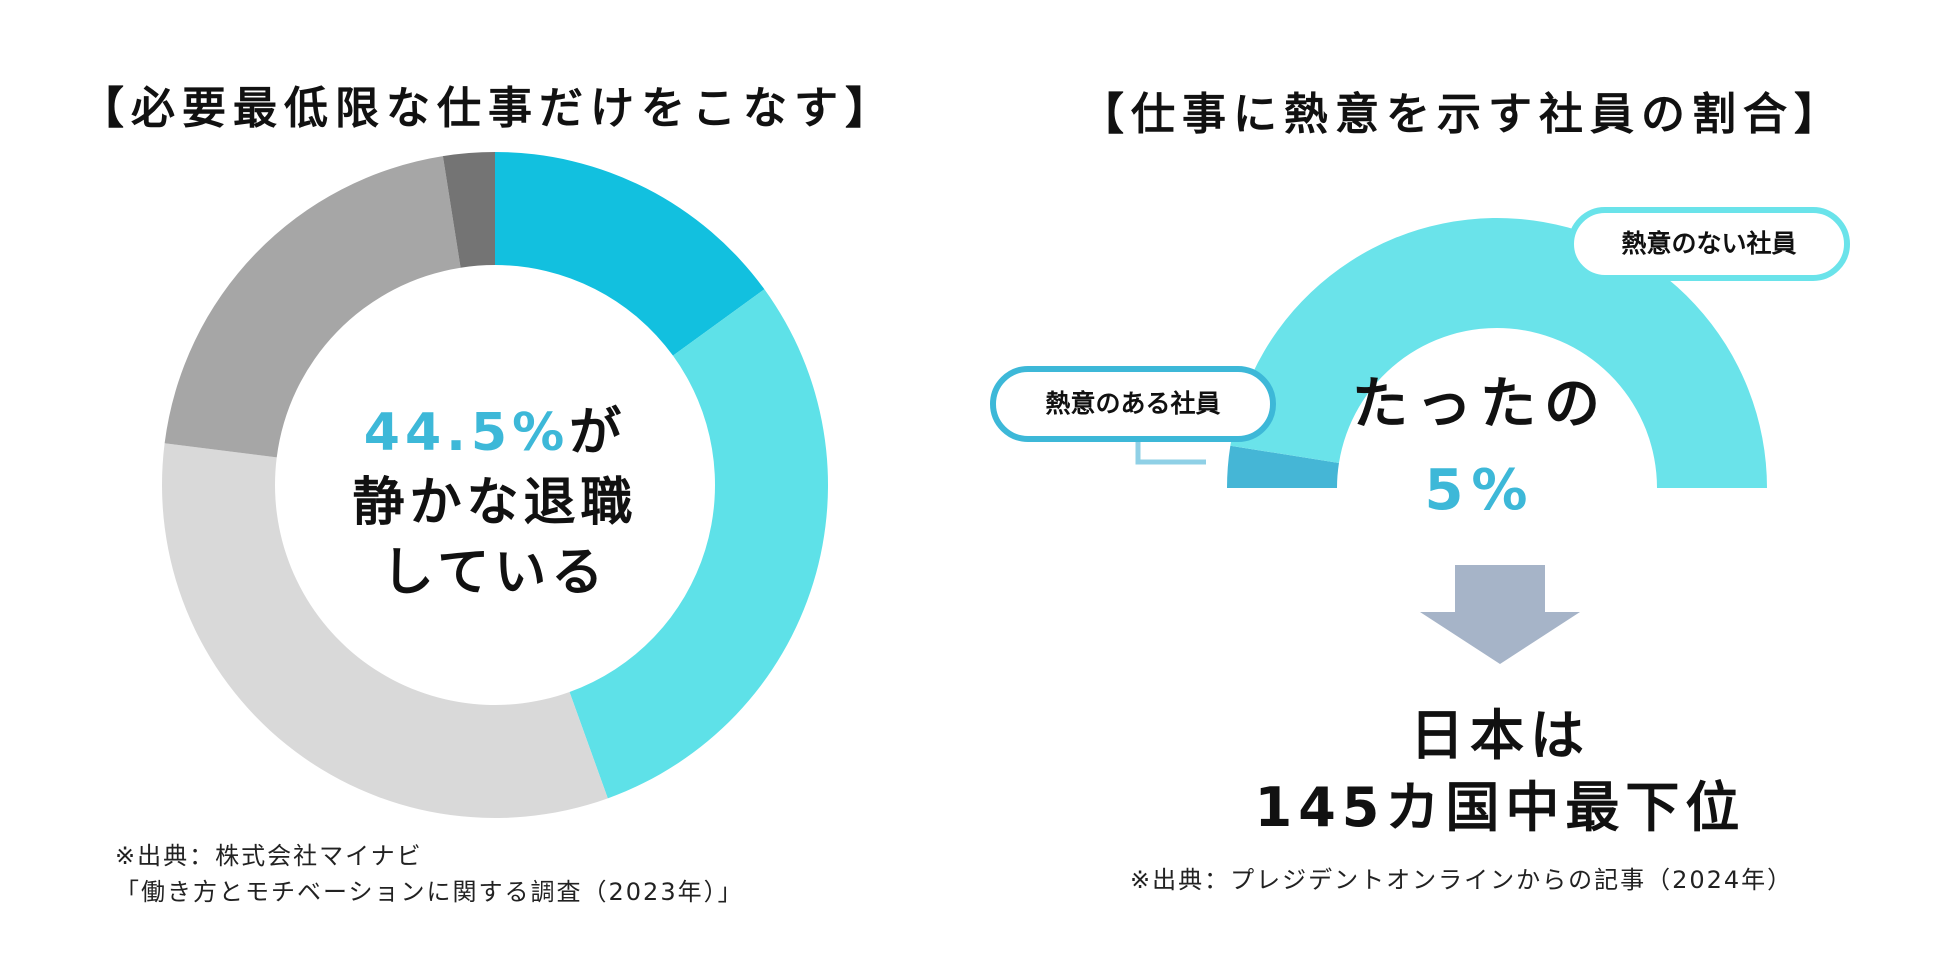 The width and height of the screenshot is (1950, 973). Describe the element at coordinates (488, 108) in the screenshot. I see `left-chart-title: 【必要最低限な仕事だけをこなす】` at that location.